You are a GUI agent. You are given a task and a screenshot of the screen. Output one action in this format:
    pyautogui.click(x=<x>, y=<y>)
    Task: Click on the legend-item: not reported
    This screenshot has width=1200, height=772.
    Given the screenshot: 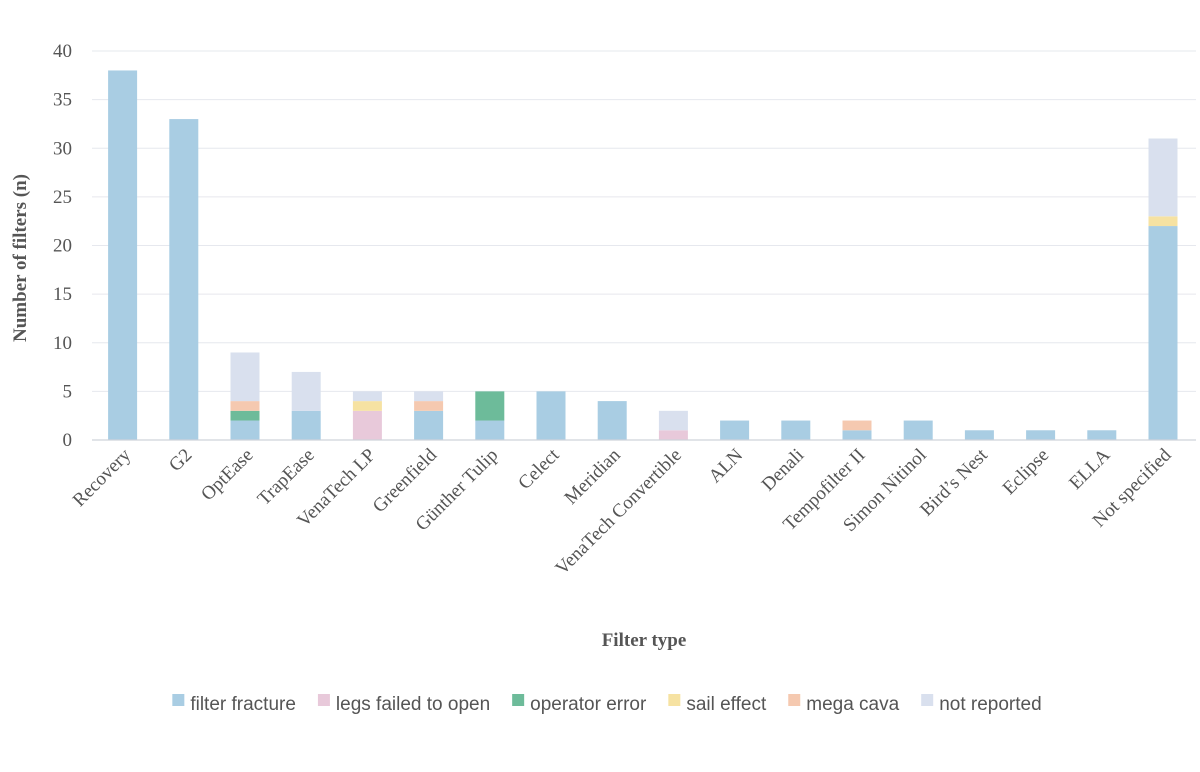 What is the action you would take?
    pyautogui.click(x=981, y=704)
    